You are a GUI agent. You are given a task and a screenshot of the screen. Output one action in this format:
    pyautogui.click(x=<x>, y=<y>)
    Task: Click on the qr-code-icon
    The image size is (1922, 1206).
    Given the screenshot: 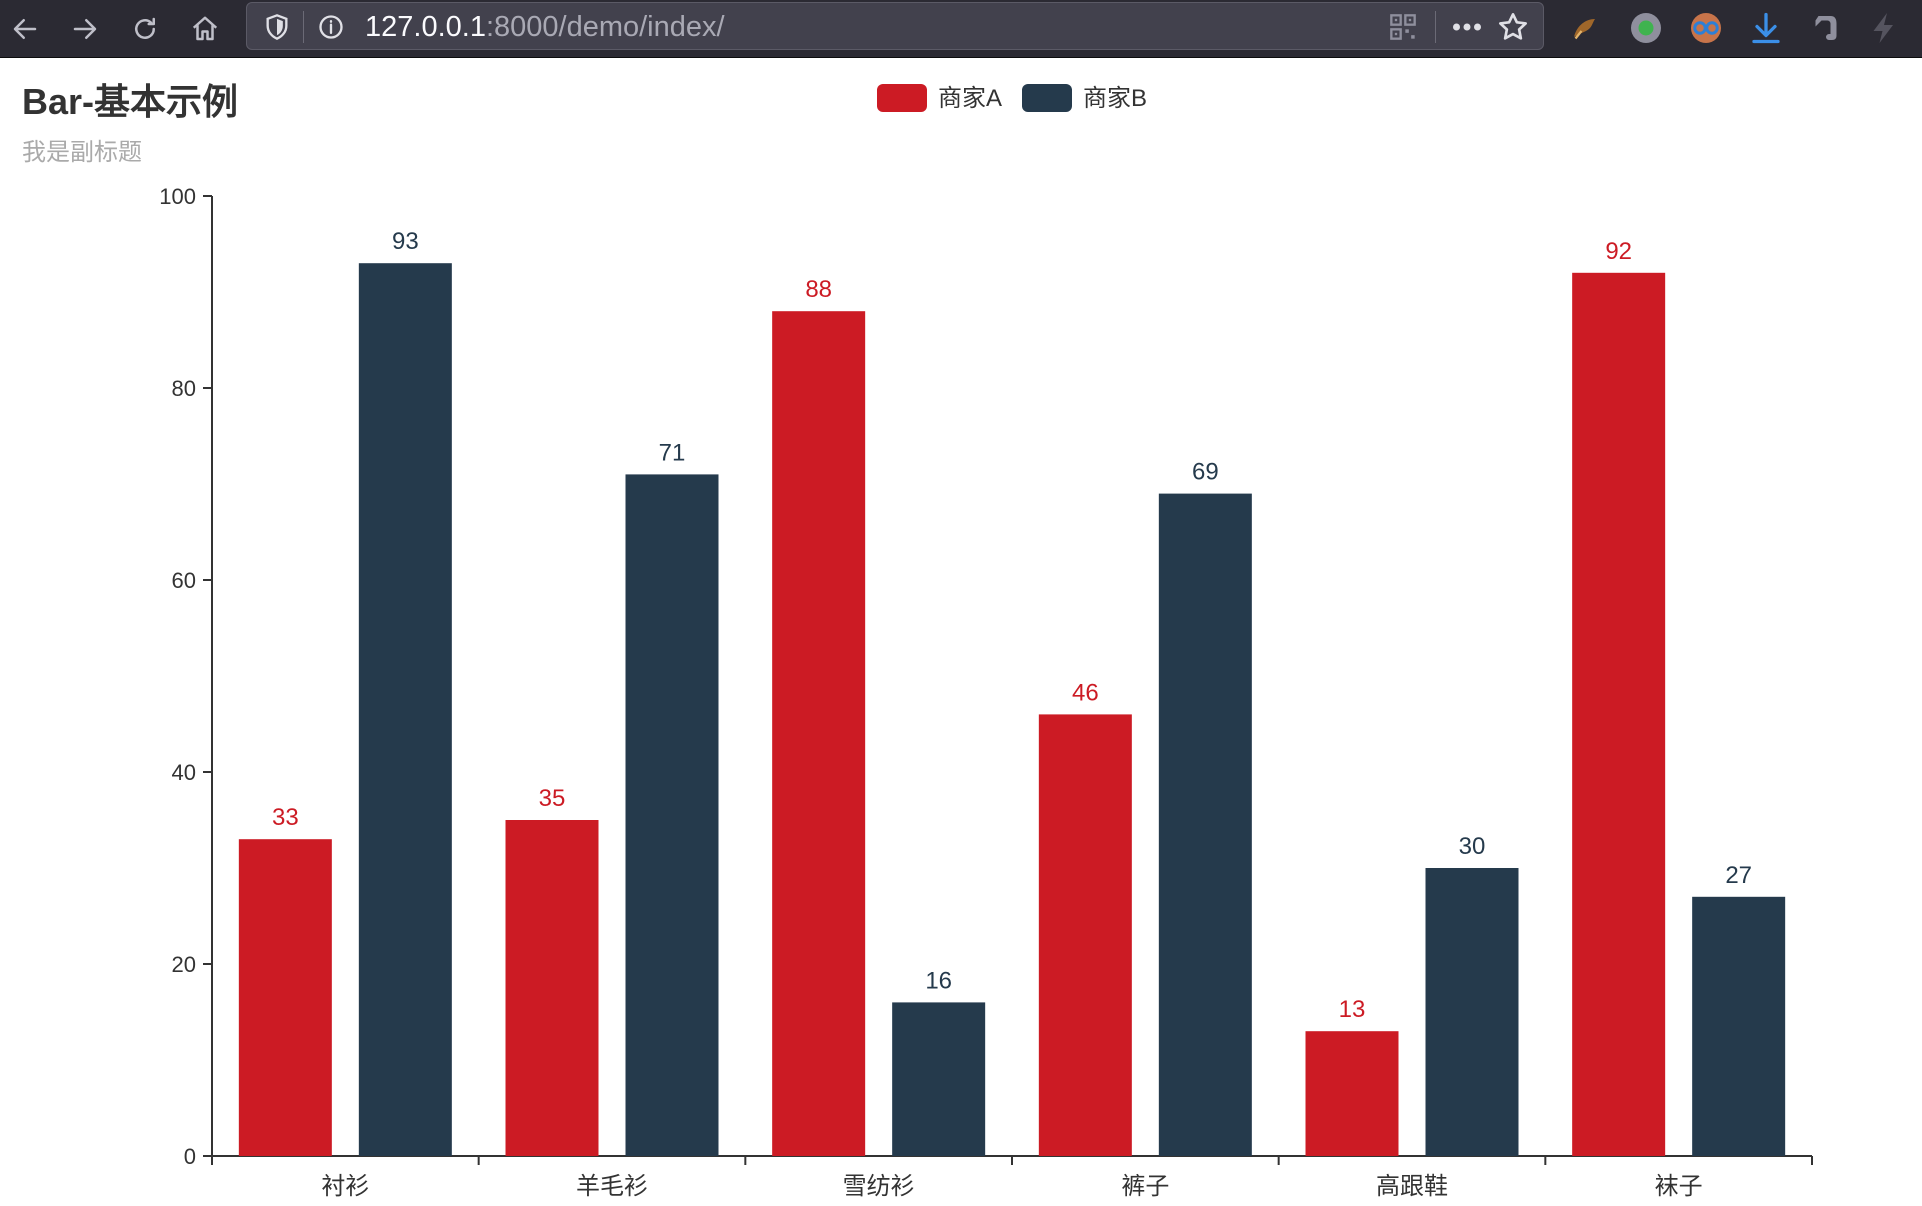 What is the action you would take?
    pyautogui.click(x=1403, y=27)
    